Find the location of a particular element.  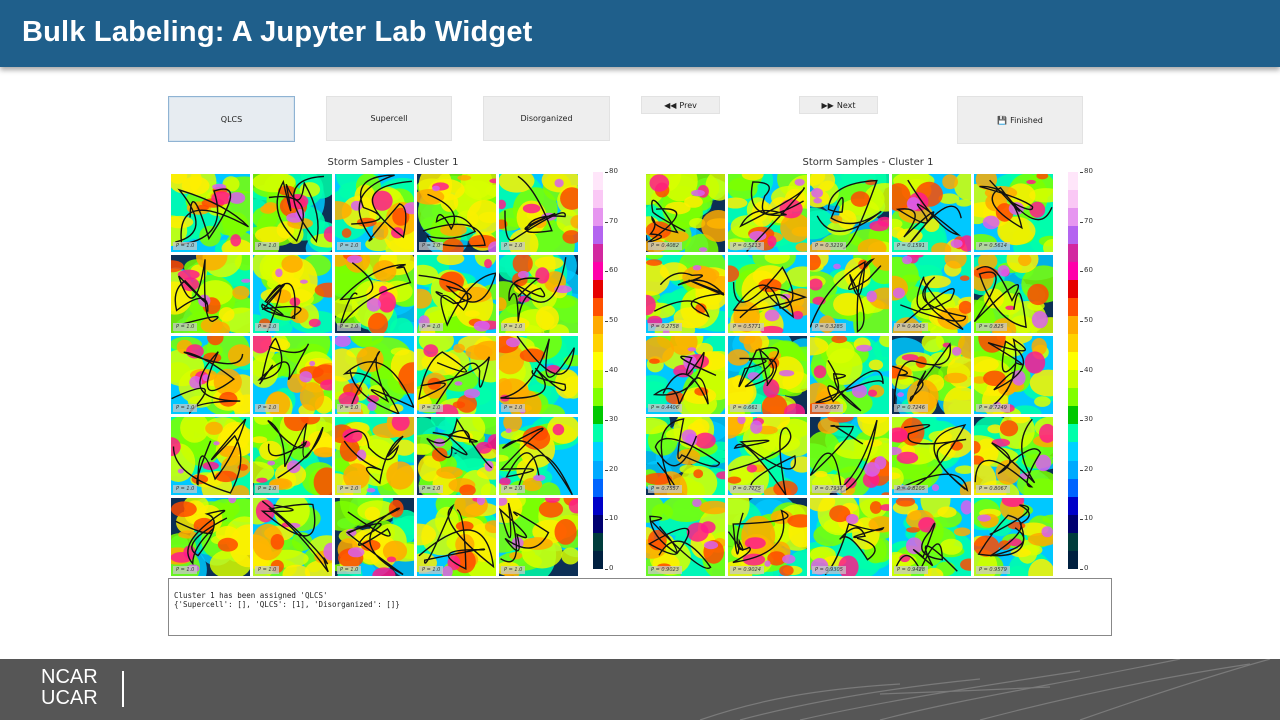

probability-label: P = 0.8105 is located at coordinates (911, 489).